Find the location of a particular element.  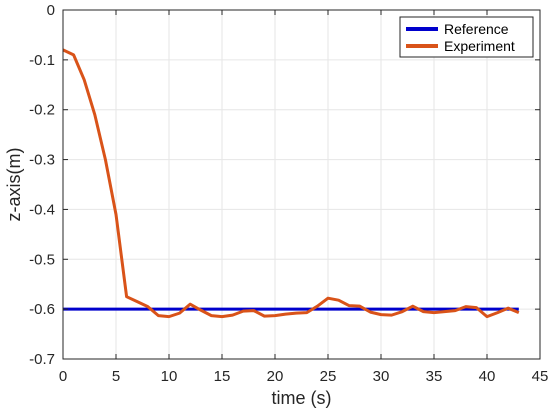

x-tick-label: 20 is located at coordinates (275, 376).